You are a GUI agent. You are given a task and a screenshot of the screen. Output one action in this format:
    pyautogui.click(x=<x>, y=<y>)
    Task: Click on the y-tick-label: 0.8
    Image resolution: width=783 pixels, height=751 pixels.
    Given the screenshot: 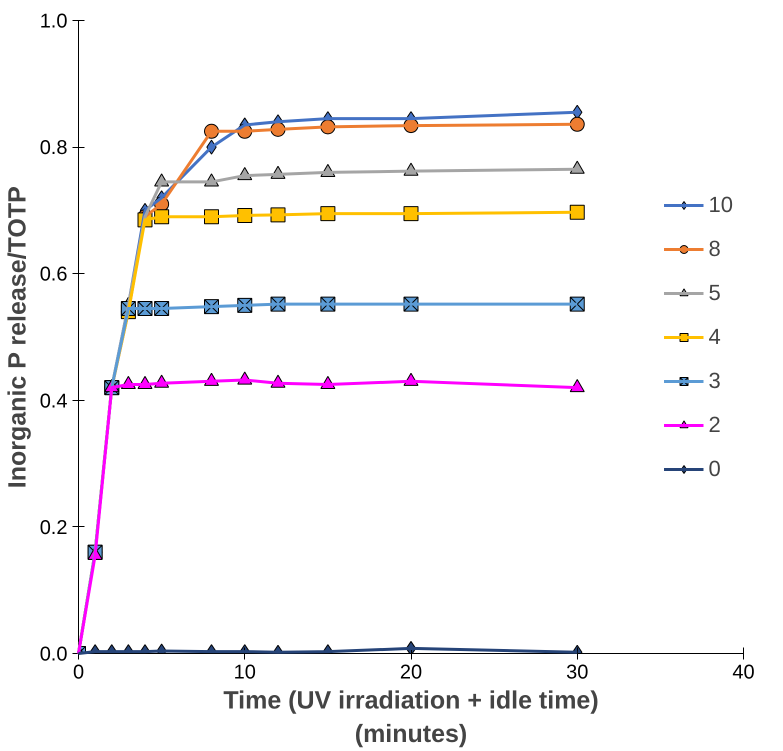 What is the action you would take?
    pyautogui.click(x=54, y=148)
    